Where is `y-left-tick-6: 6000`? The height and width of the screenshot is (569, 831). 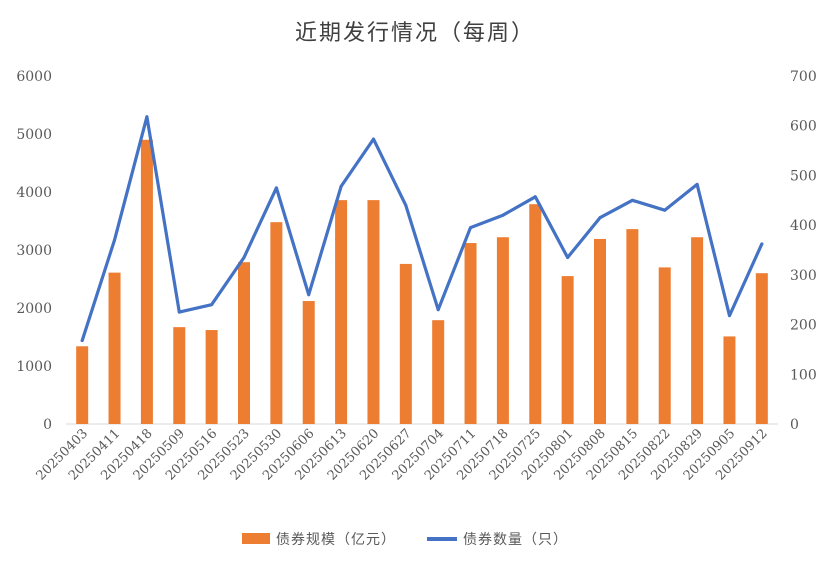 y-left-tick-6: 6000 is located at coordinates (34, 77).